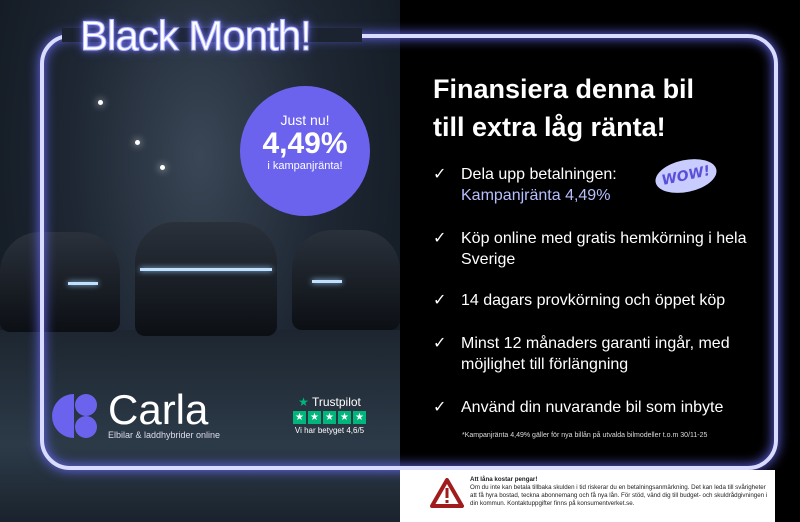 This screenshot has width=800, height=522. Describe the element at coordinates (60, 282) in the screenshot. I see `car-left` at that location.